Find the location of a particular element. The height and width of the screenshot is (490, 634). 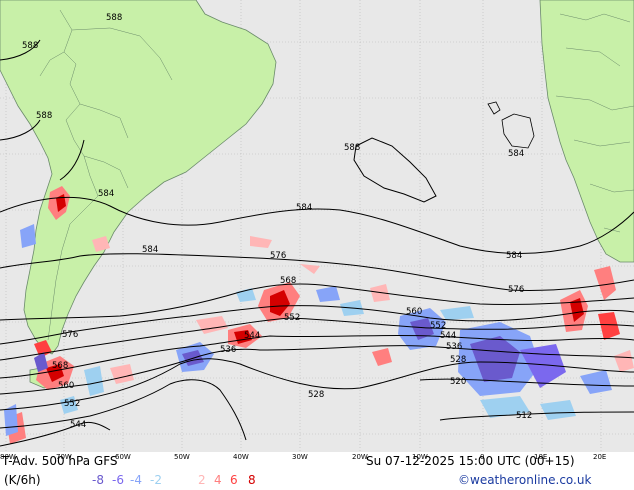

map-title: T-Adv. 500 hPa GFS is located at coordinates (59, 461).